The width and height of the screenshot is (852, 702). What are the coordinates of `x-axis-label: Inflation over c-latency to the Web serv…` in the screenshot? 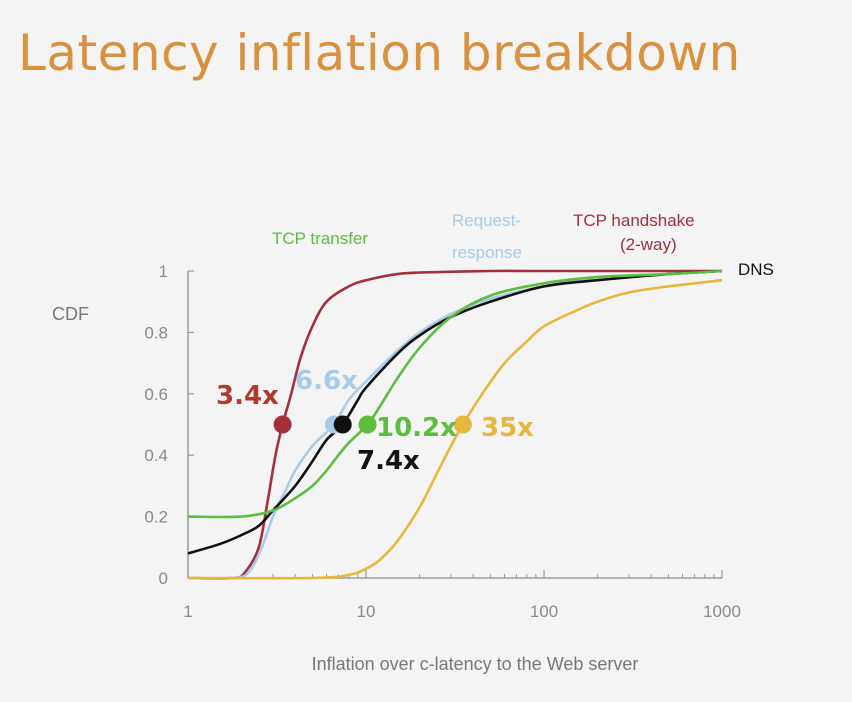 It's located at (475, 664).